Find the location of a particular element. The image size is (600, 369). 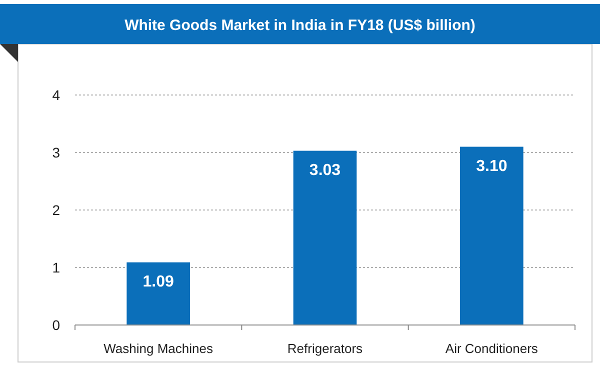

x-tick-label: Washing Machines is located at coordinates (159, 348).